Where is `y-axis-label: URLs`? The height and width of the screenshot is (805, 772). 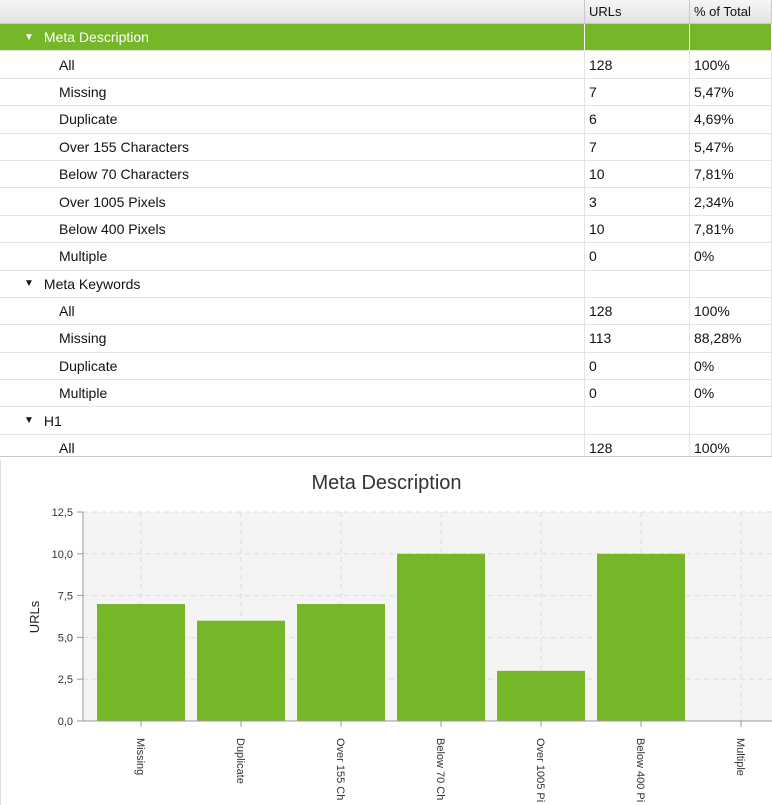
y-axis-label: URLs is located at coordinates (34, 616).